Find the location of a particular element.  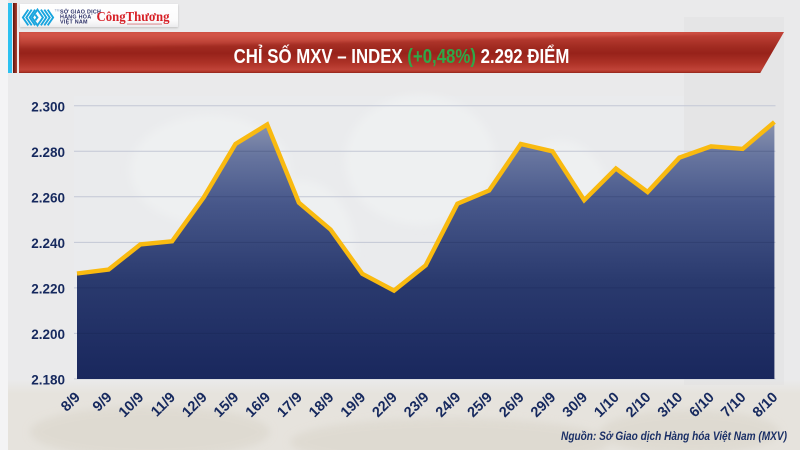

svg-text: TM is located at coordinates (57, 11).